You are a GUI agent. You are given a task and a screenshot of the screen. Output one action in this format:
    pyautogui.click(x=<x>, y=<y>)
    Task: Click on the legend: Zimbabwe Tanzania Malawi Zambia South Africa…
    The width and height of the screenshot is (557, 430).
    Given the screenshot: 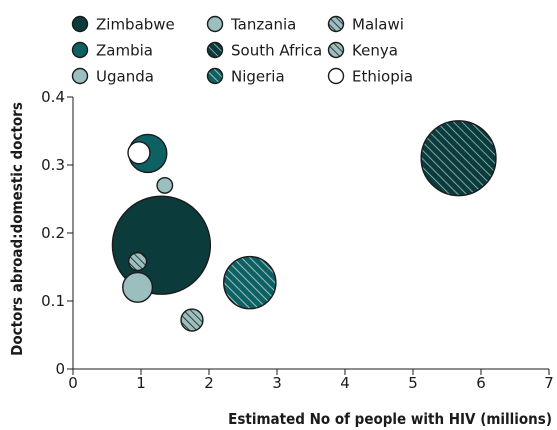 What is the action you would take?
    pyautogui.click(x=242, y=50)
    